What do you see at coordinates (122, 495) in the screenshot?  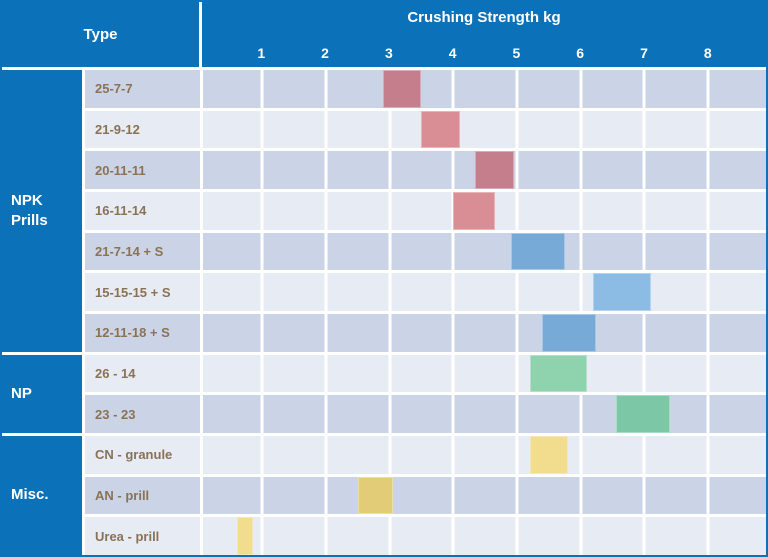 I see `row-label: AN - prill` at bounding box center [122, 495].